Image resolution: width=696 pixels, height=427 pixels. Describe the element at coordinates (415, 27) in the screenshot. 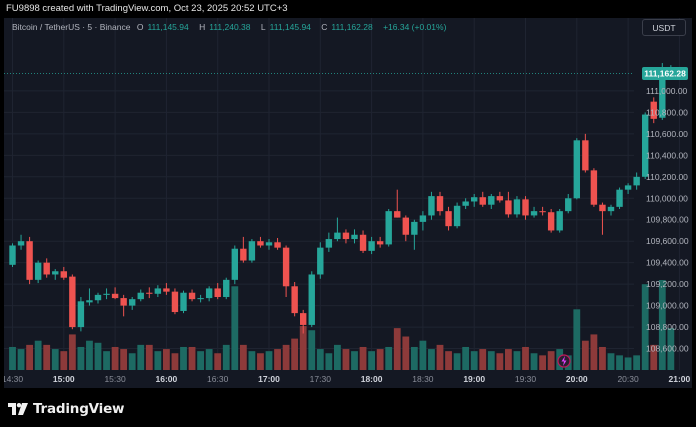

I see `change-value: +16.34 (+0.01%)` at that location.